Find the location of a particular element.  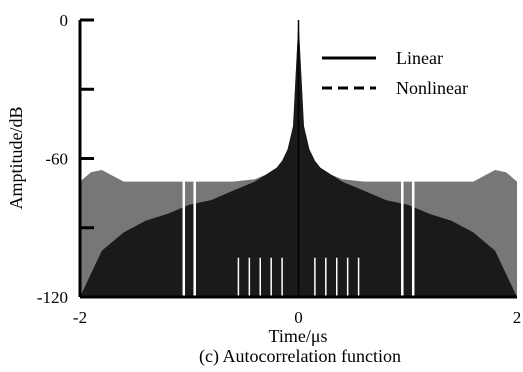

legend: Linear Nonlinear is located at coordinates (395, 73).